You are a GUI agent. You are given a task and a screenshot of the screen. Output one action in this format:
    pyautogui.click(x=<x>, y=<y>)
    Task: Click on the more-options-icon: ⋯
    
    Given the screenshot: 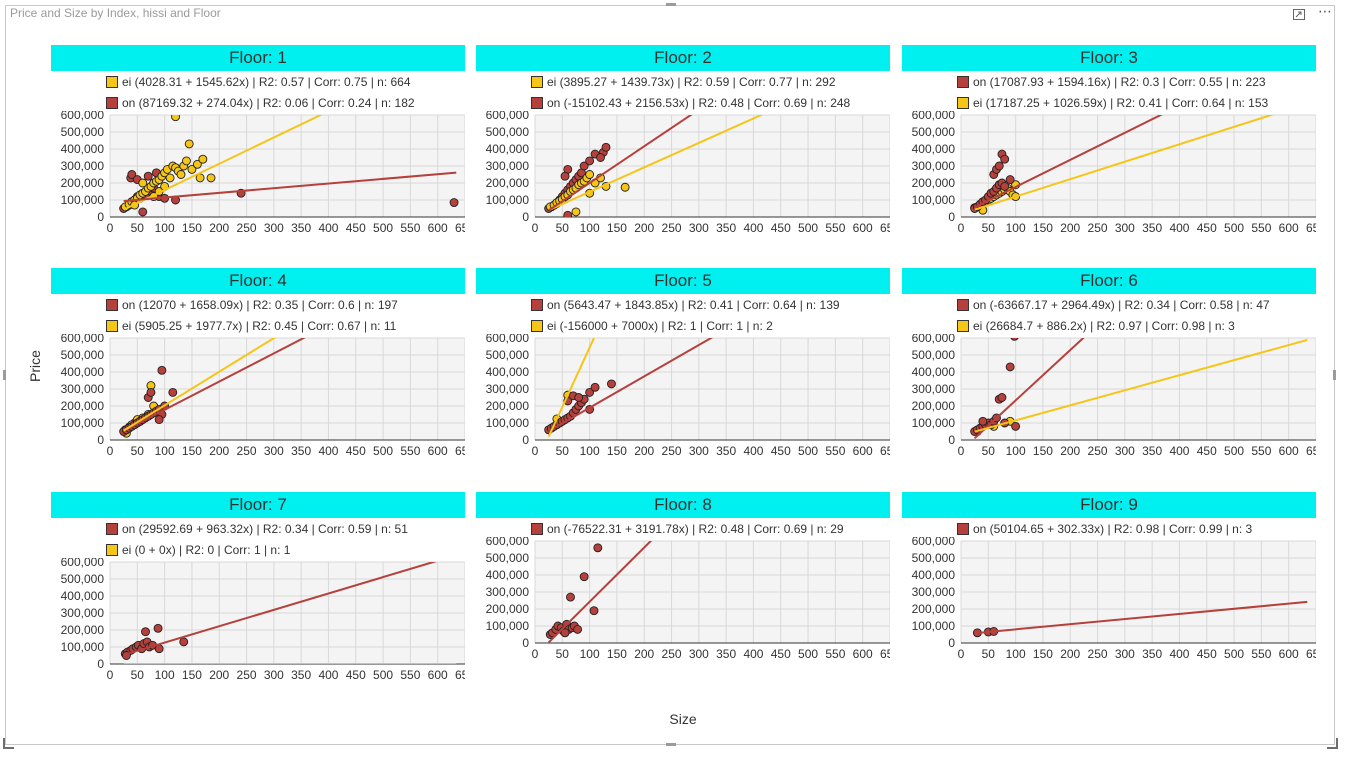 What is the action you would take?
    pyautogui.click(x=1325, y=12)
    